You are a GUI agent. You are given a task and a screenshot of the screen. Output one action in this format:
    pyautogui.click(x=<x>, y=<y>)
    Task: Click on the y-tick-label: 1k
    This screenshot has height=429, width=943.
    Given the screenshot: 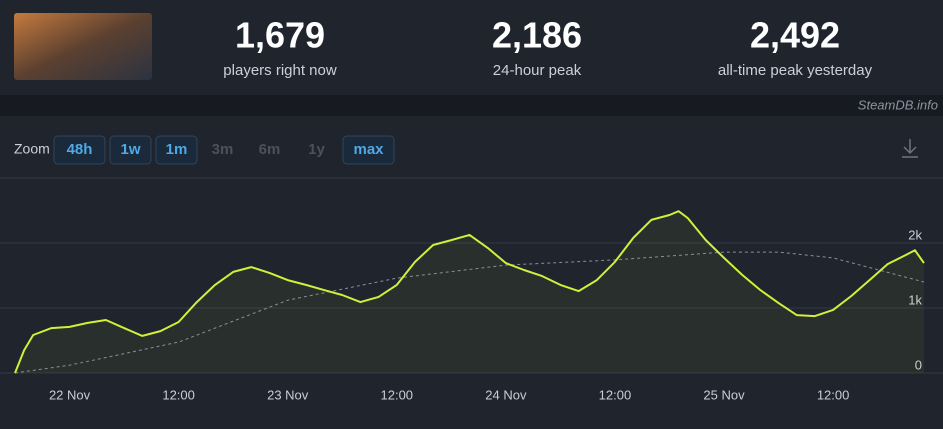 What is the action you would take?
    pyautogui.click(x=915, y=299)
    